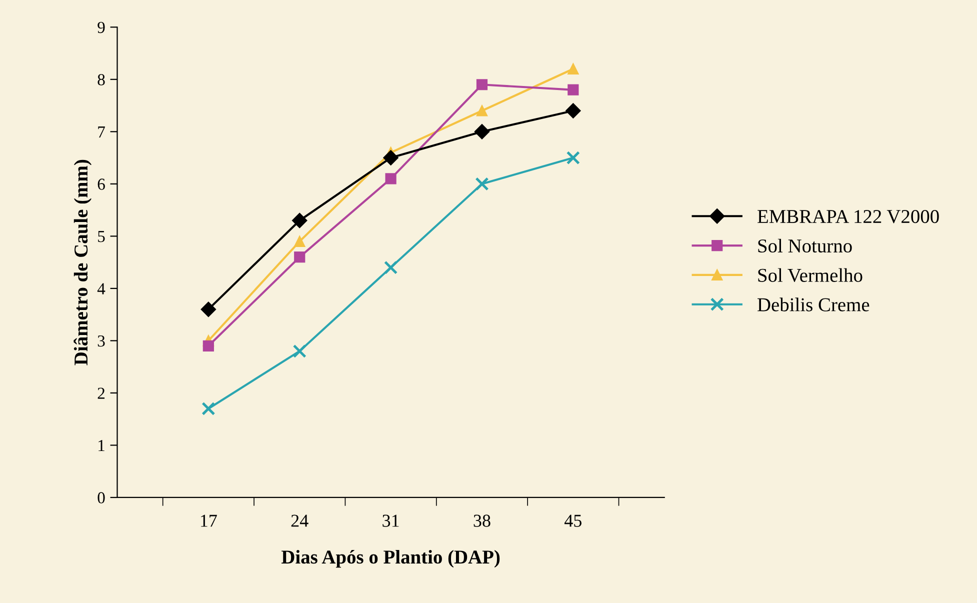 This screenshot has width=977, height=603. Describe the element at coordinates (83, 263) in the screenshot. I see `y-axis-title: Diâmetro de Caule (mm)` at that location.